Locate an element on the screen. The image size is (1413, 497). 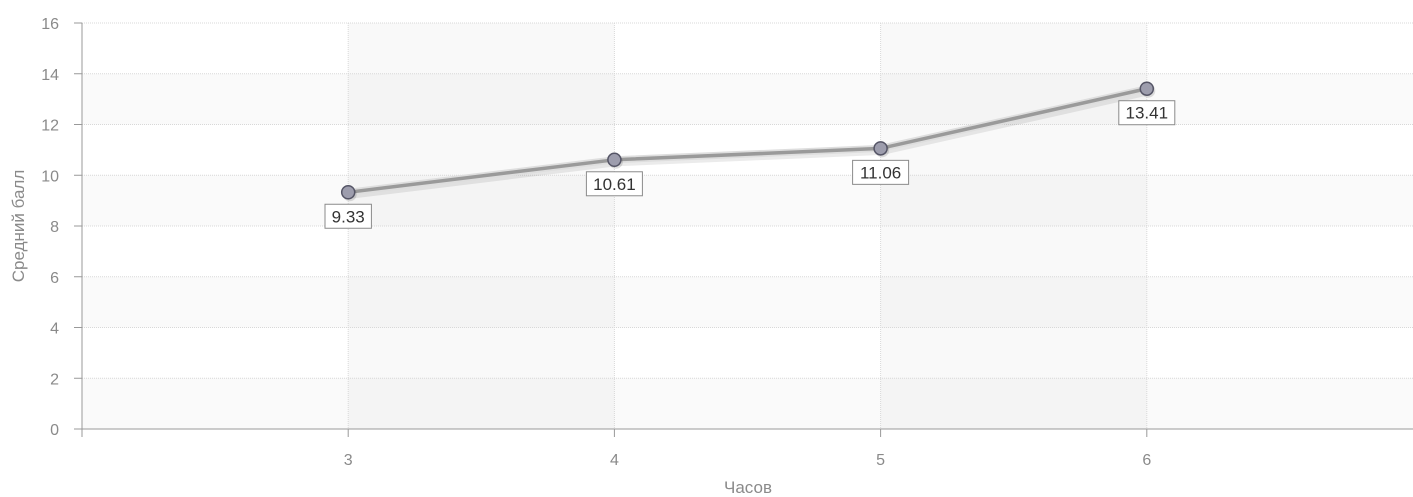
y-tick-label: 6 is located at coordinates (54, 278).